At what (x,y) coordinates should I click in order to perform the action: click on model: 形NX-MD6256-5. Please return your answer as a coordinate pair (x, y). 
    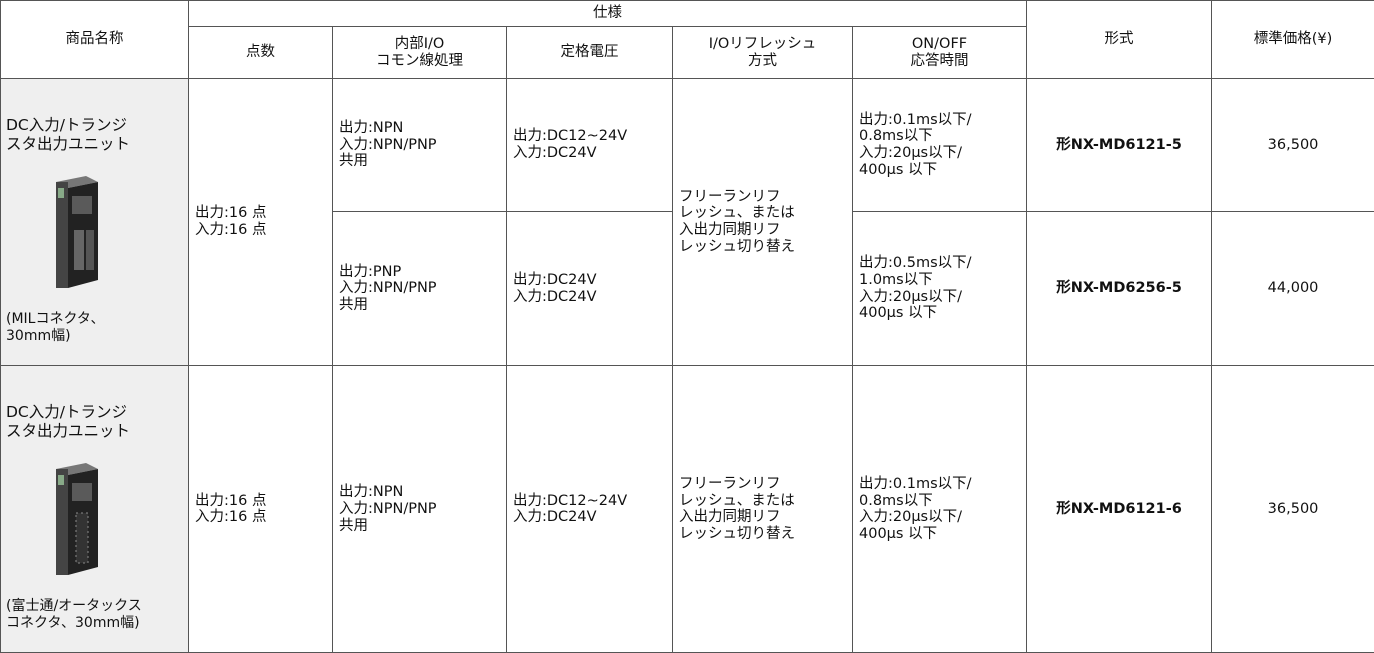
    Looking at the image, I should click on (1119, 288).